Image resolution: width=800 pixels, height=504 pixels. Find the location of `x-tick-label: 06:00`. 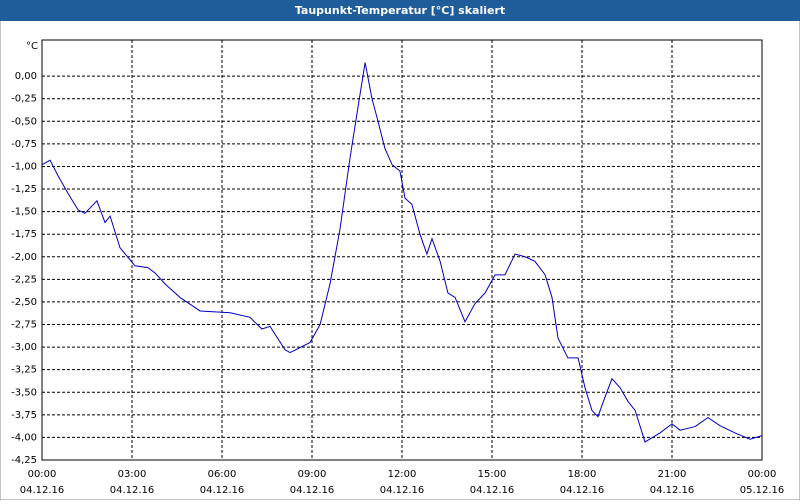

x-tick-label: 06:00 is located at coordinates (222, 474).